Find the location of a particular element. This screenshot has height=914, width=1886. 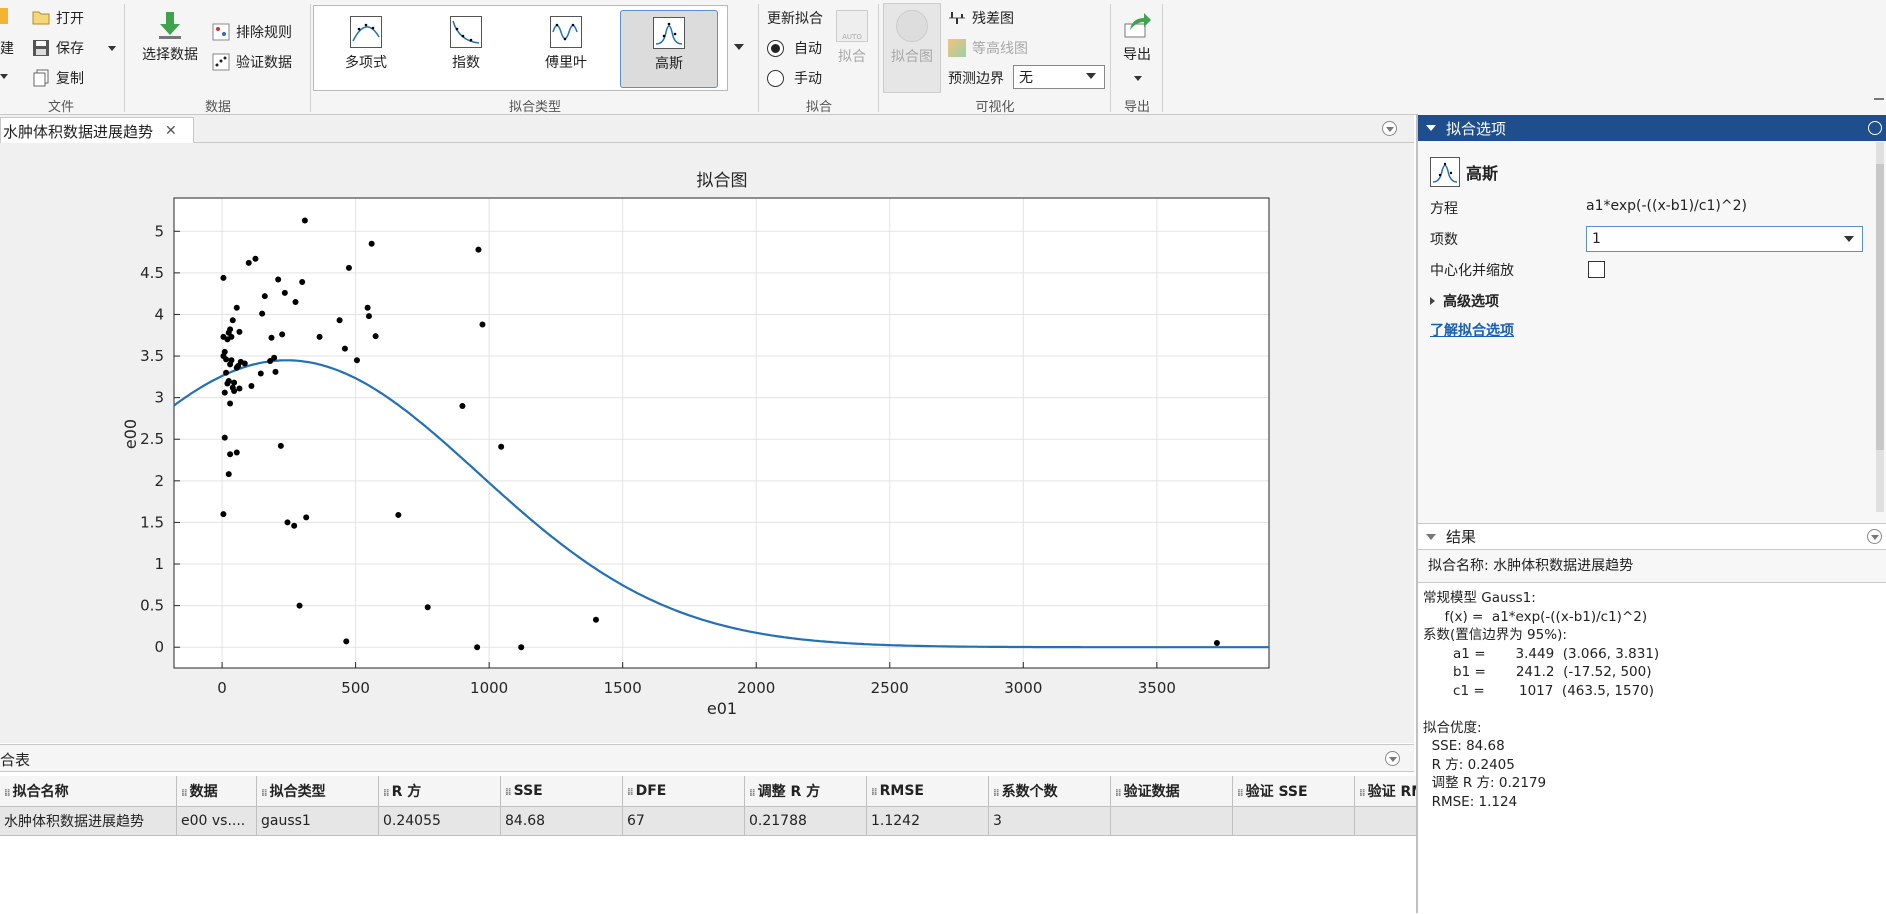

table-cell: 3 is located at coordinates (1049, 821).